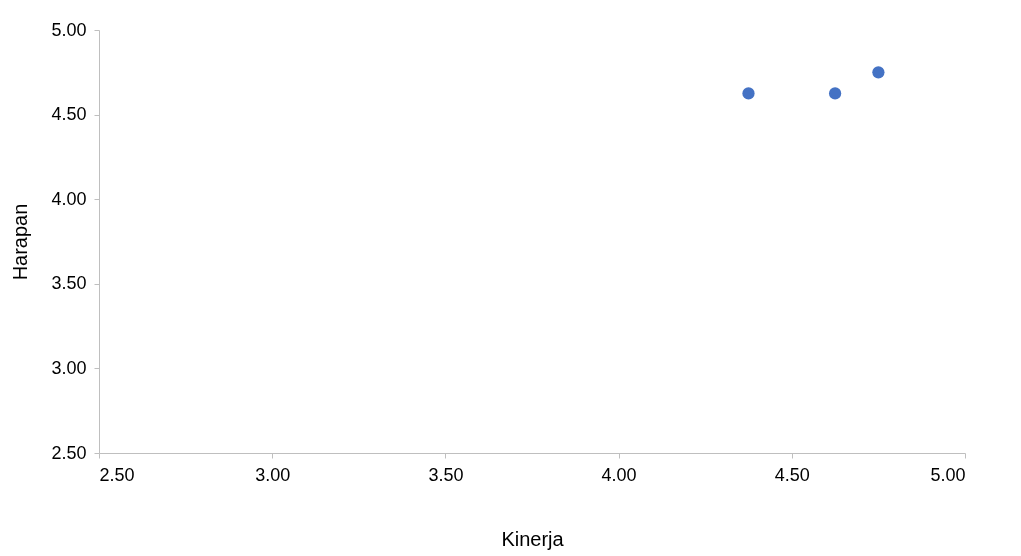 Image resolution: width=1021 pixels, height=556 pixels. Describe the element at coordinates (533, 538) in the screenshot. I see `x-axis-title: Kinerja` at that location.